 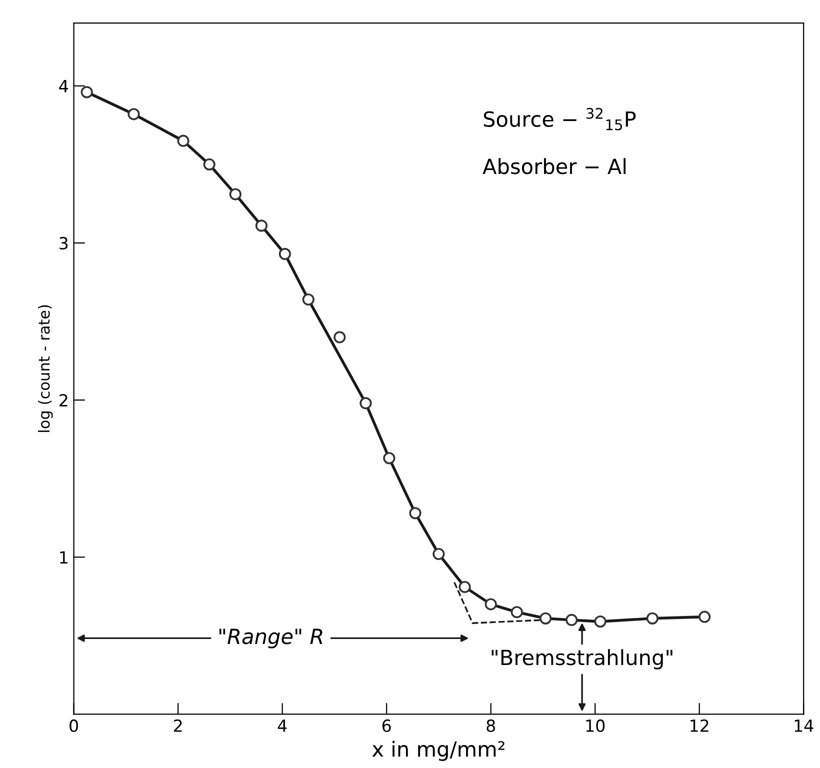 What do you see at coordinates (582, 659) in the screenshot?
I see `annotation: "Bremsstrahlung"` at bounding box center [582, 659].